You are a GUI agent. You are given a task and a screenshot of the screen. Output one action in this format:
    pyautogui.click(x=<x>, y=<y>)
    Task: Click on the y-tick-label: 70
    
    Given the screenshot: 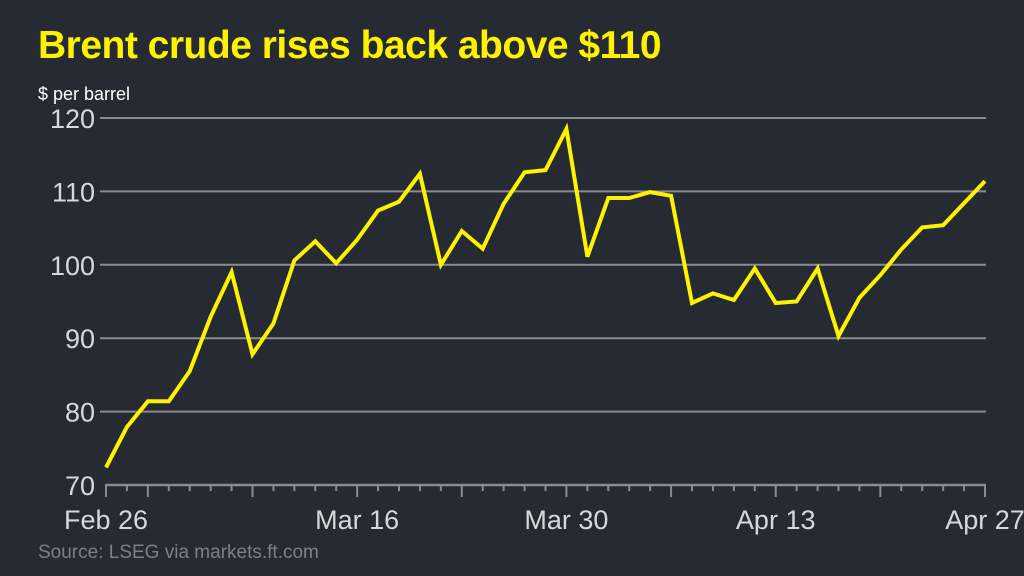 What is the action you would take?
    pyautogui.click(x=80, y=486)
    